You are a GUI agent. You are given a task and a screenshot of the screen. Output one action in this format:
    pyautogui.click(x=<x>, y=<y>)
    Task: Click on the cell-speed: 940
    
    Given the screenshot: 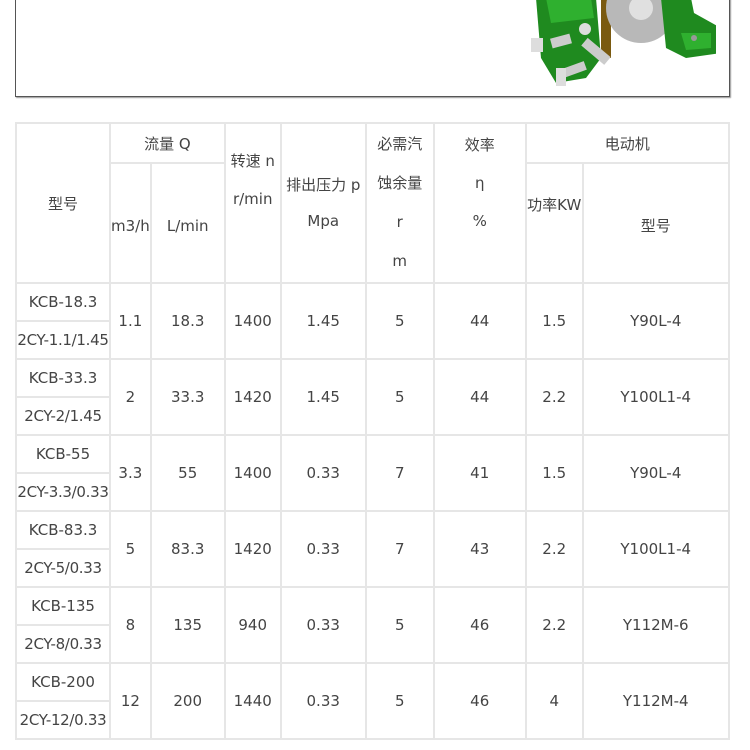 What is the action you would take?
    pyautogui.click(x=252, y=625)
    